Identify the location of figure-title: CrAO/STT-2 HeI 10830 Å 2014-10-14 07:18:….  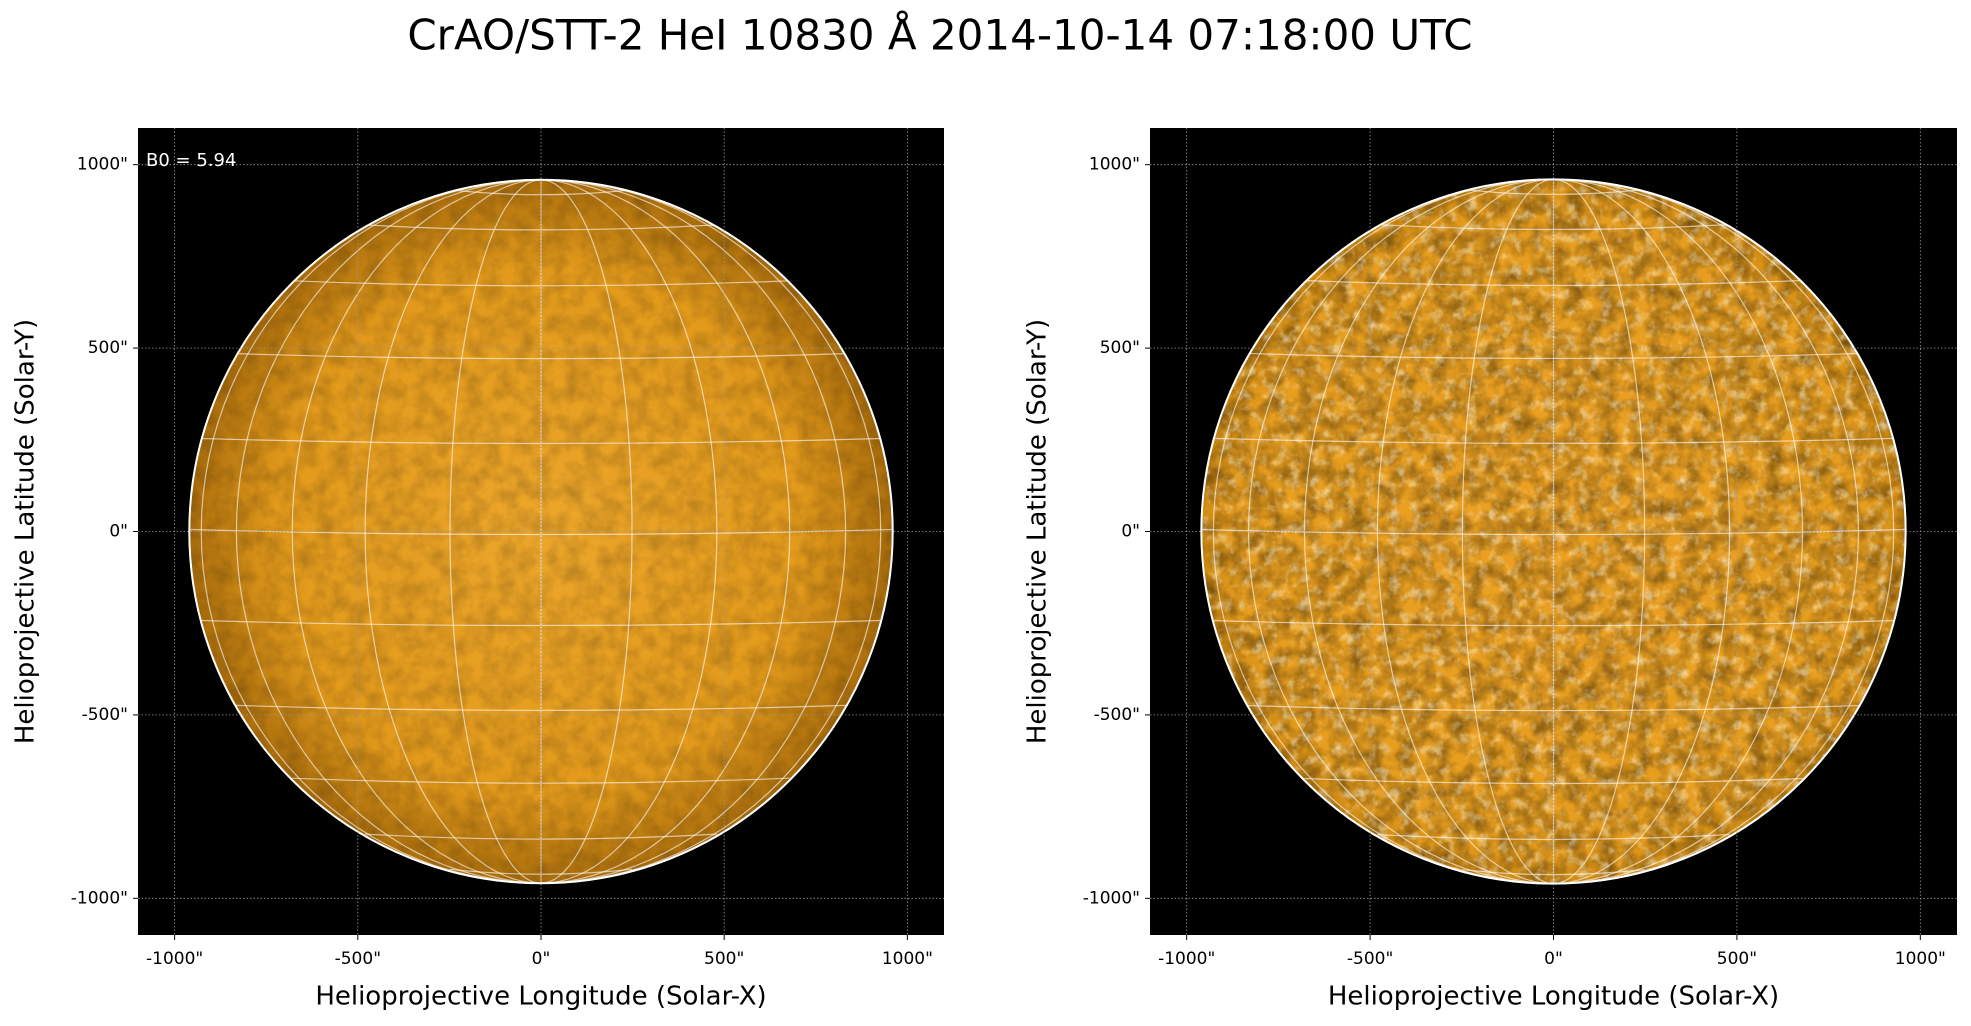
(939, 35).